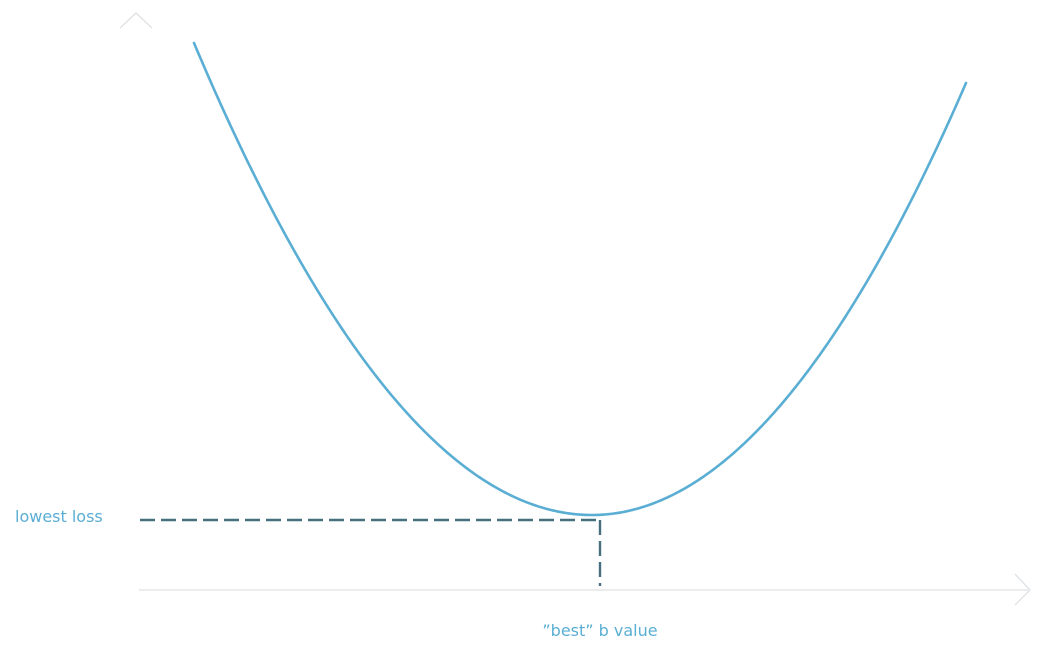 This screenshot has width=1039, height=646. What do you see at coordinates (59, 516) in the screenshot?
I see `lowest-loss-label: lowest loss` at bounding box center [59, 516].